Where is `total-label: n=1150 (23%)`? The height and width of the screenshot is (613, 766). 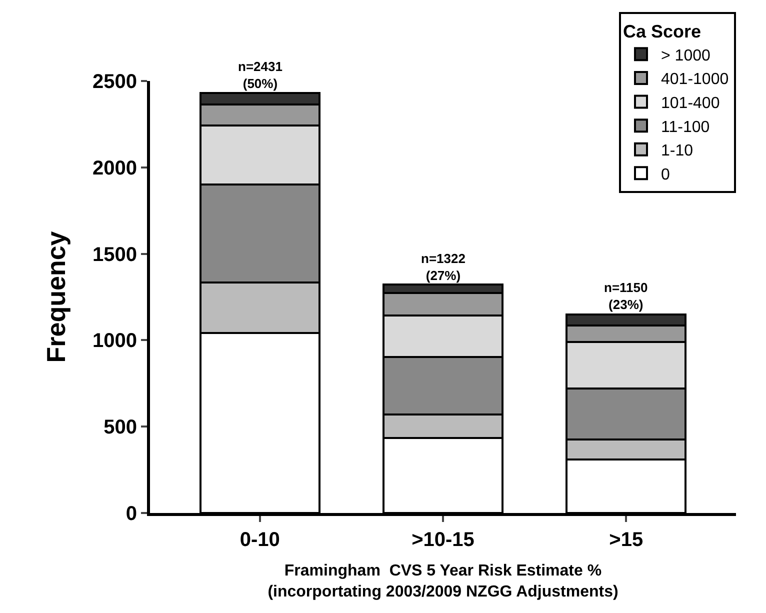 total-label: n=1150 (23%) is located at coordinates (626, 296).